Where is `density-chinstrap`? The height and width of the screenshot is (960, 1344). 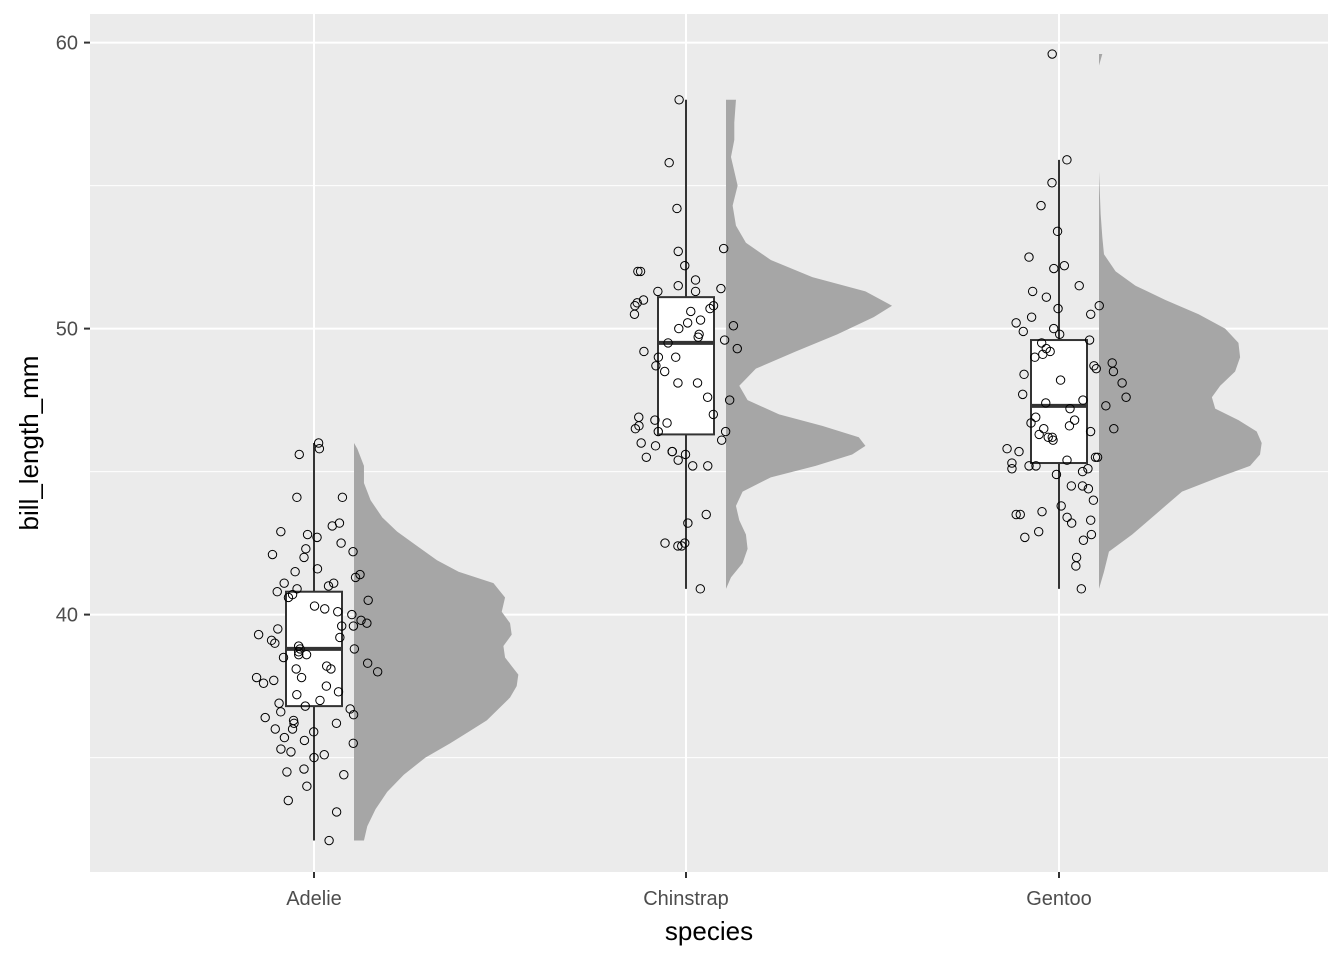 density-chinstrap is located at coordinates (809, 344).